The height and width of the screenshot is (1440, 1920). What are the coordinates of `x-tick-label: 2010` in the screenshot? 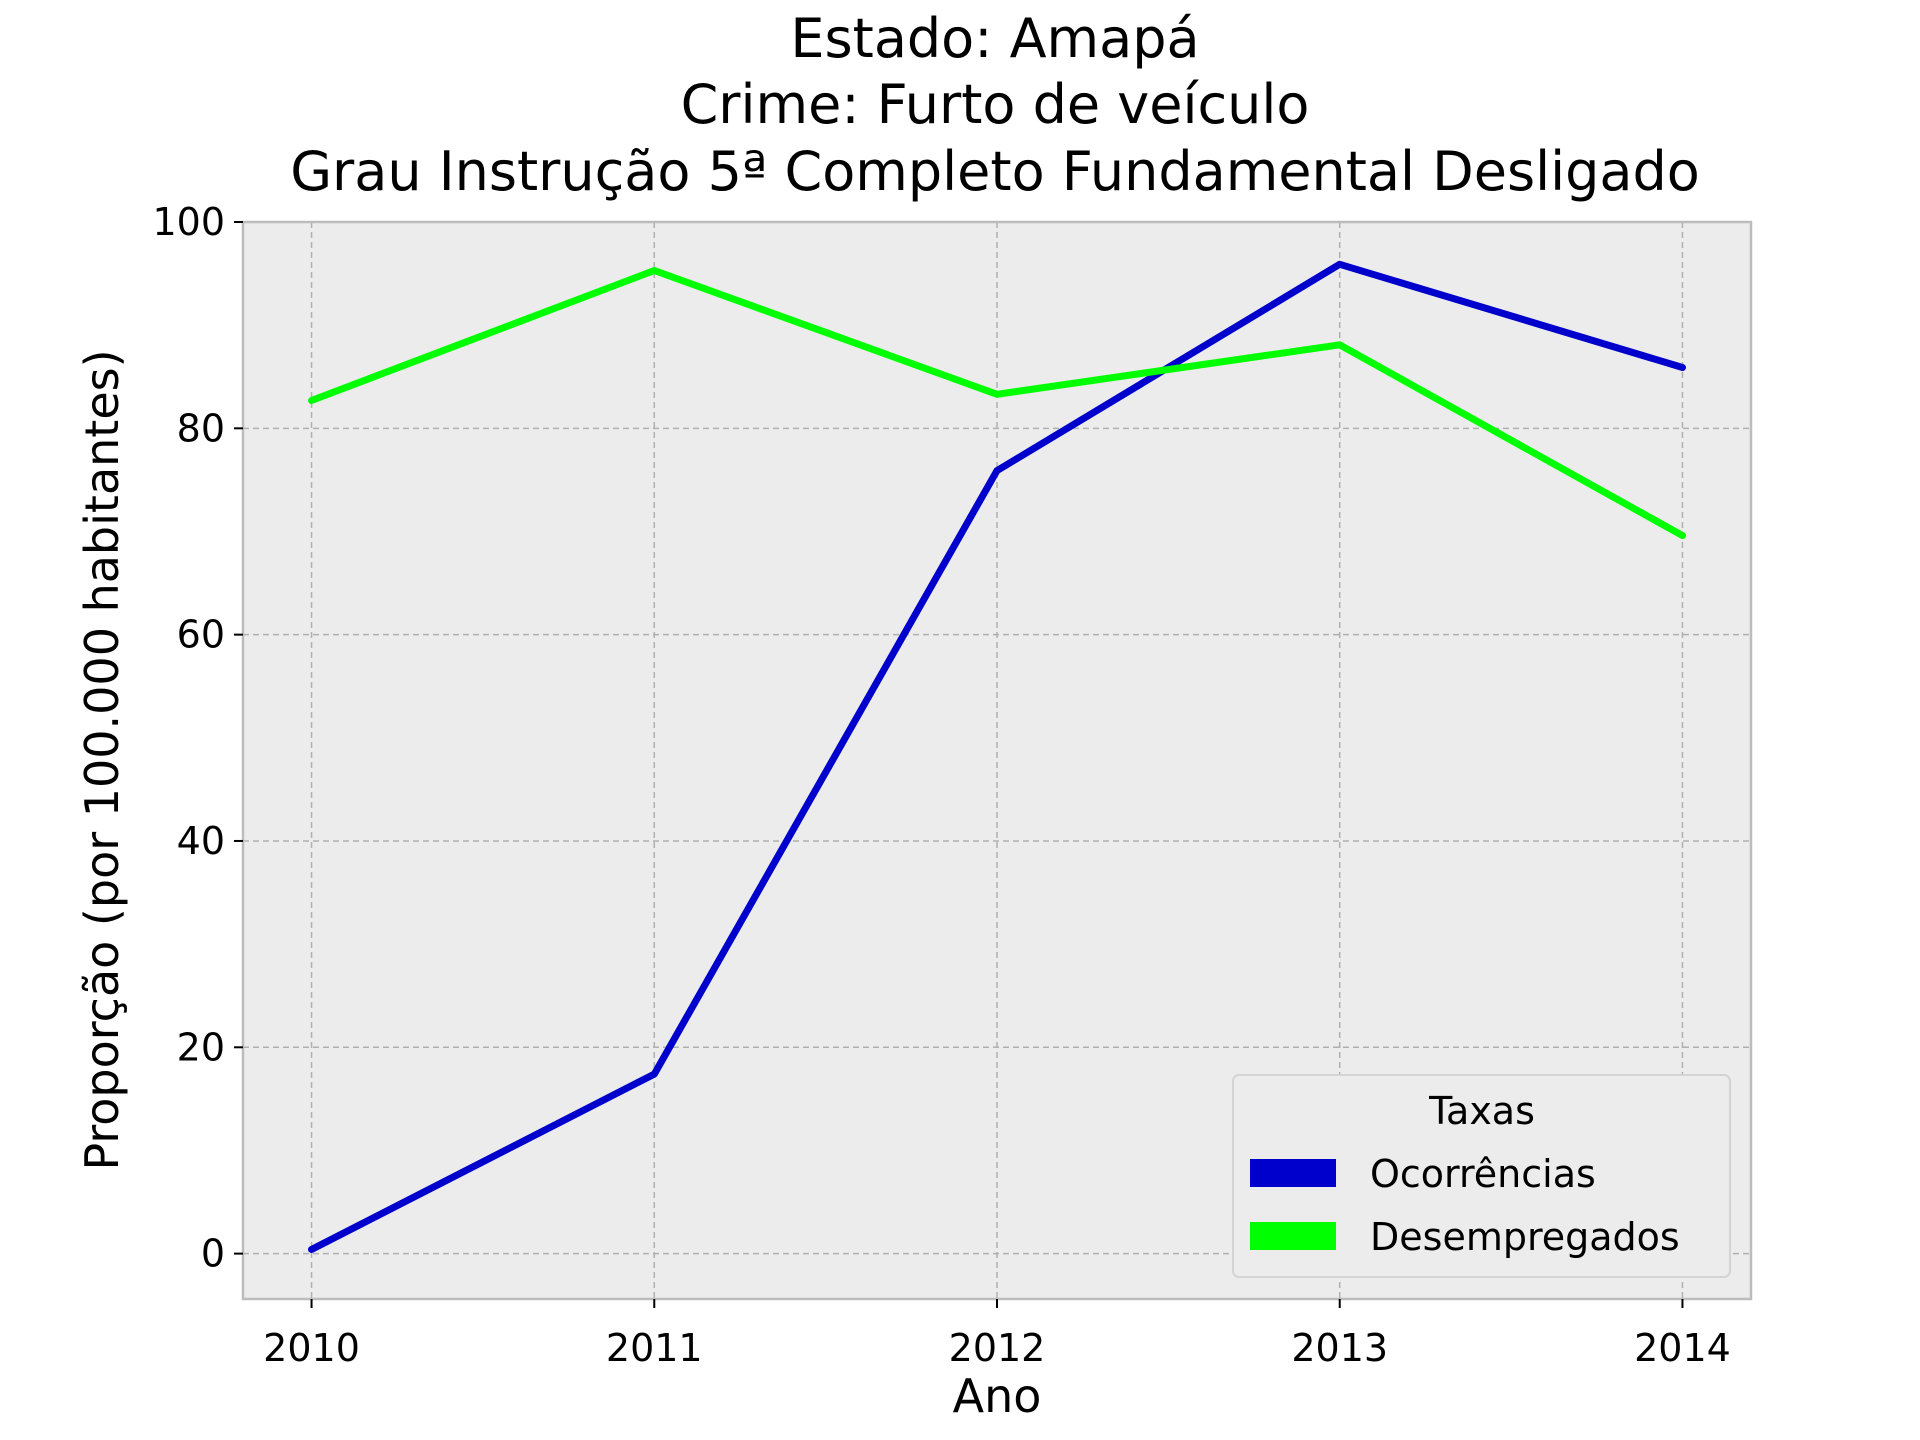 It's located at (311, 1348).